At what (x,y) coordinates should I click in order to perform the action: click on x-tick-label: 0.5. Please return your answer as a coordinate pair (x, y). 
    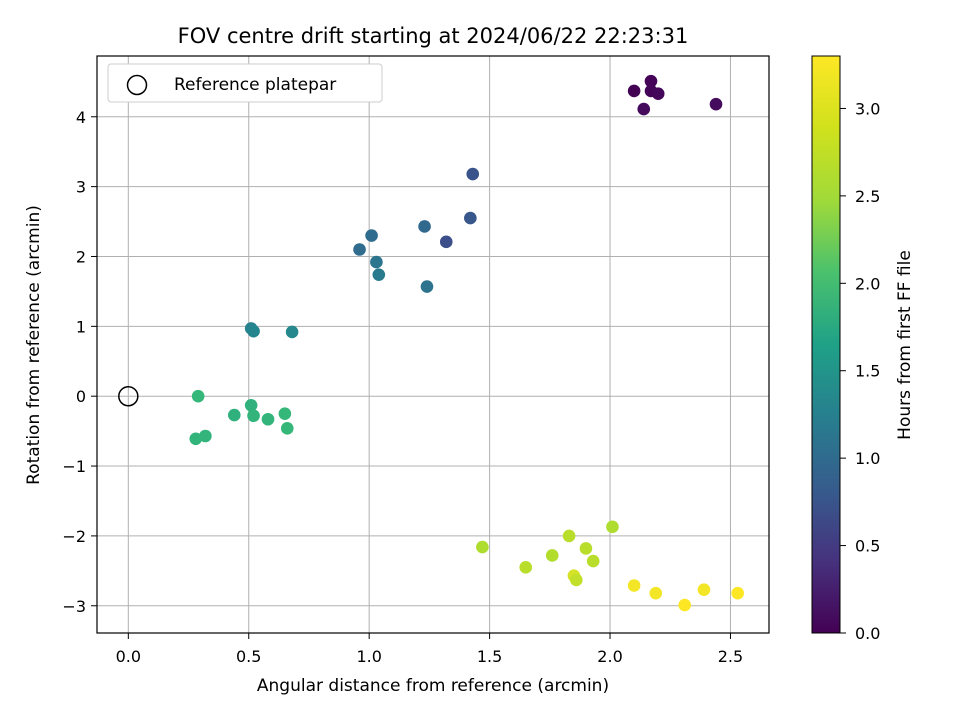
    Looking at the image, I should click on (248, 656).